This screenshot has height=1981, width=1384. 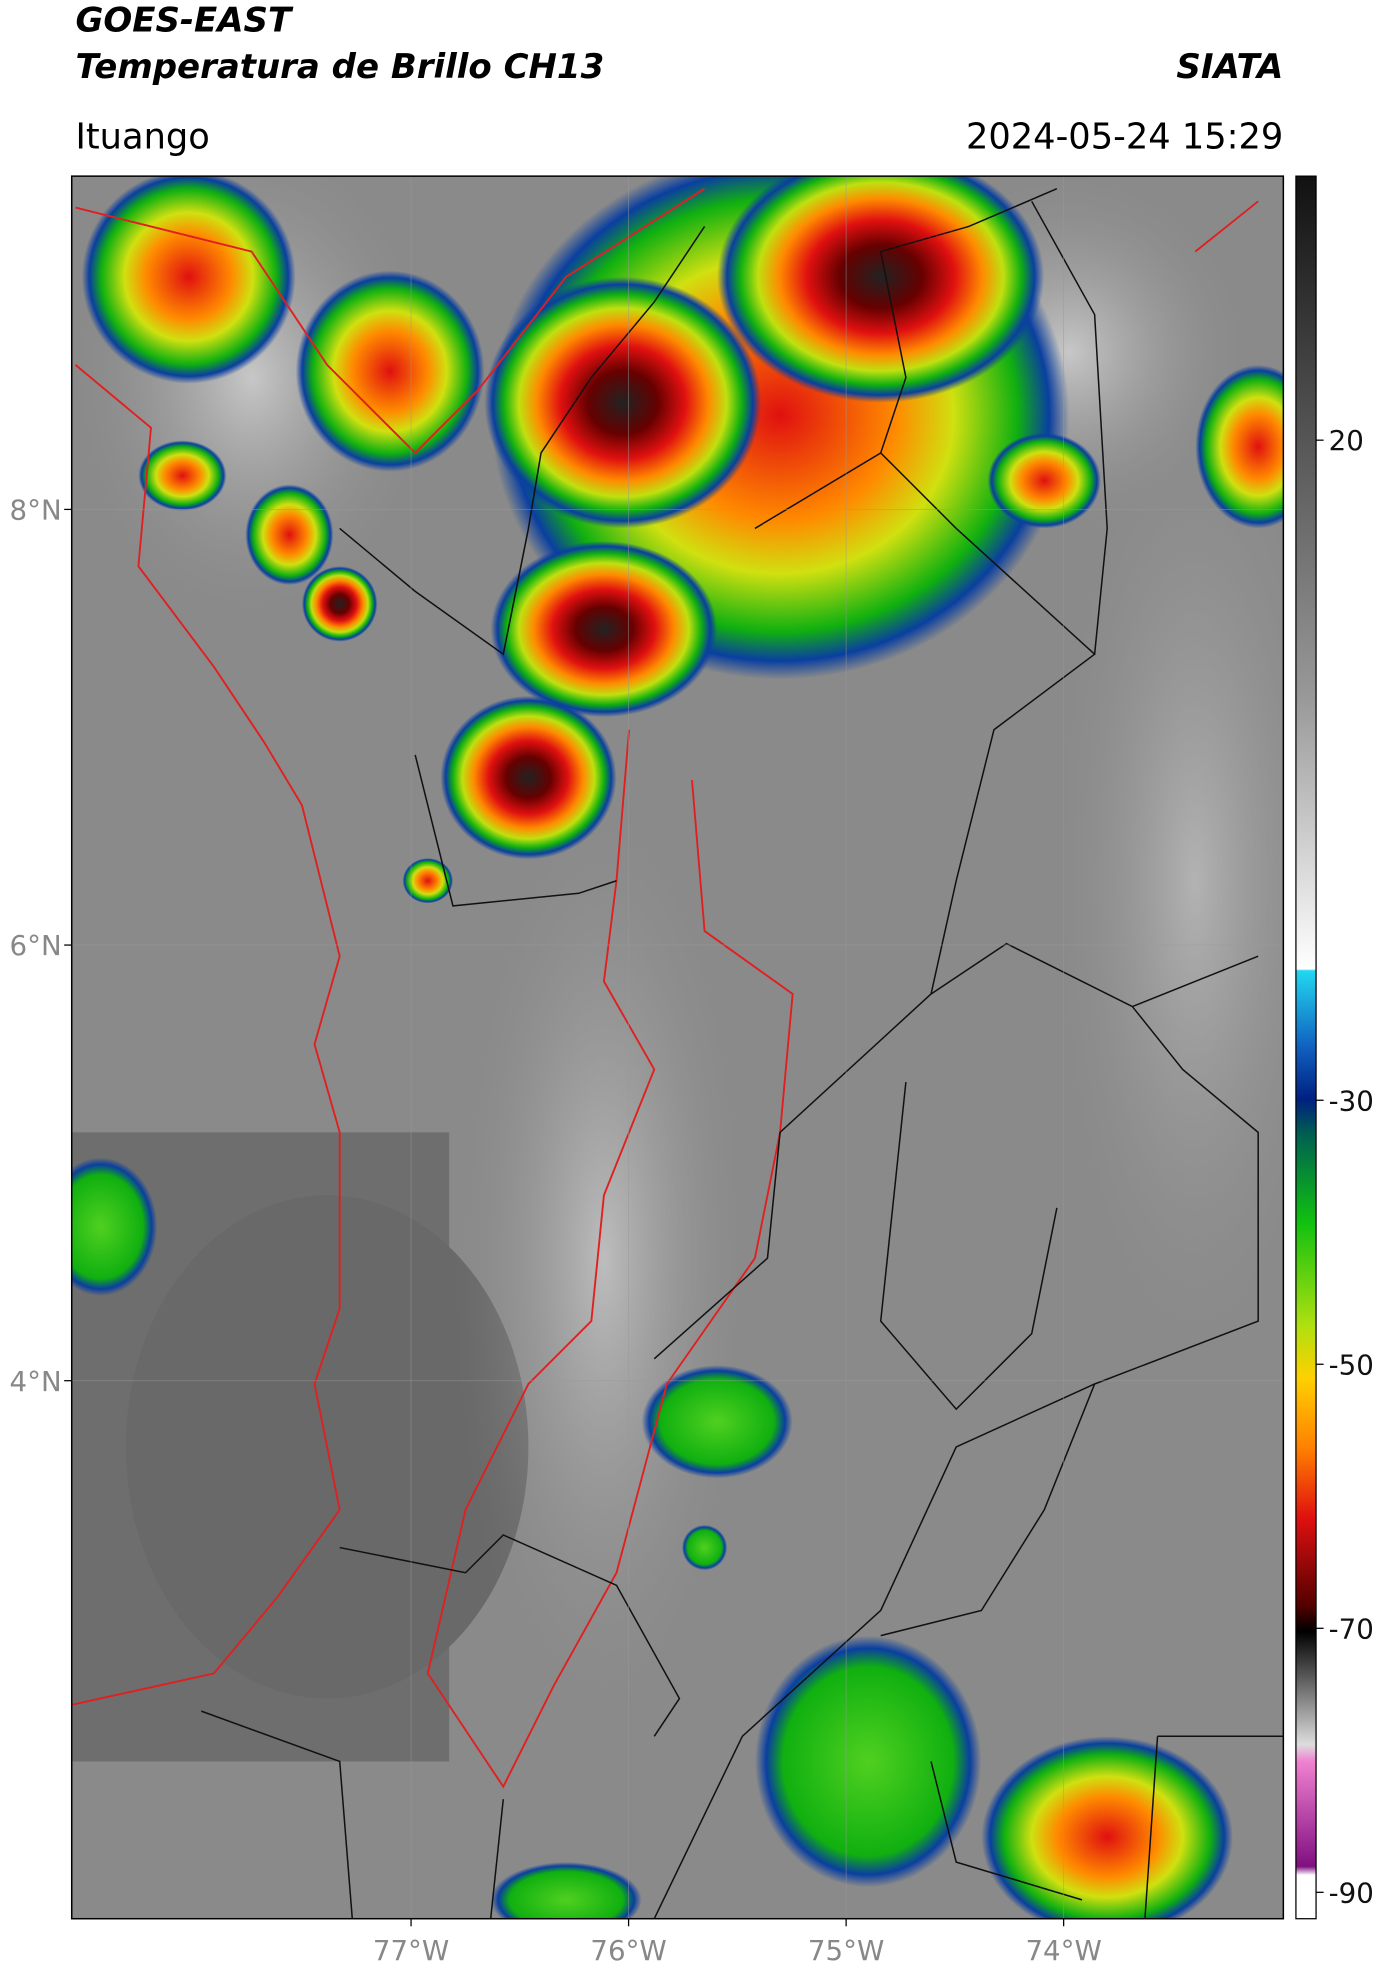 I want to click on satellite: GOES-EAST, so click(x=184, y=20).